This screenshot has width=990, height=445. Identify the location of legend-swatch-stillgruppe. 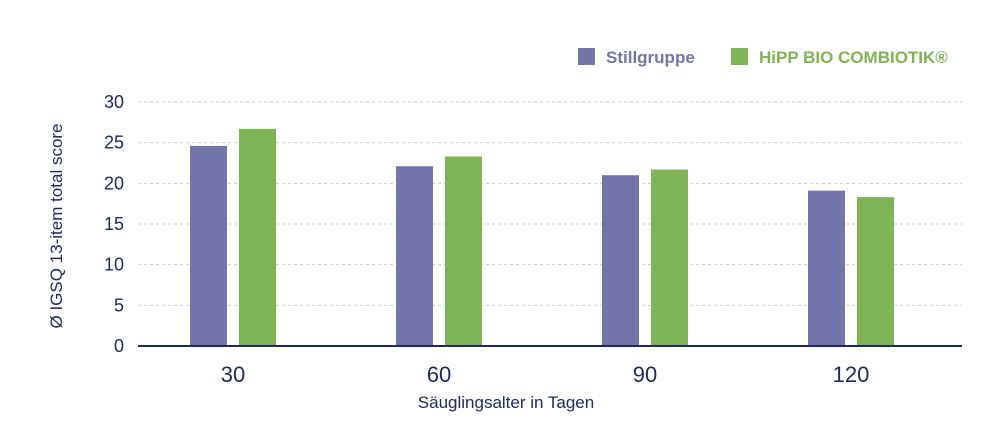
(586, 56).